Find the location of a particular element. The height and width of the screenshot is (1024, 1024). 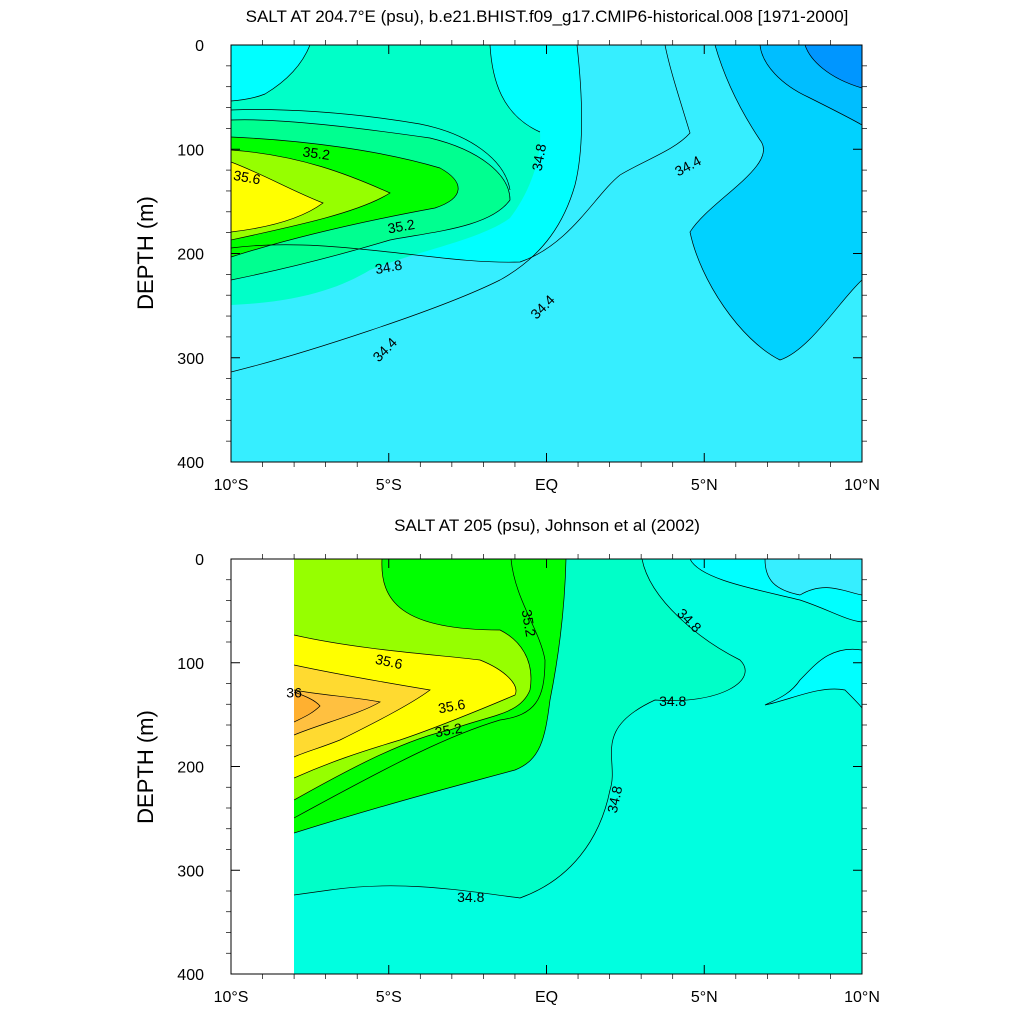

obs-y-axis-label: DEPTH (m) is located at coordinates (145, 767).